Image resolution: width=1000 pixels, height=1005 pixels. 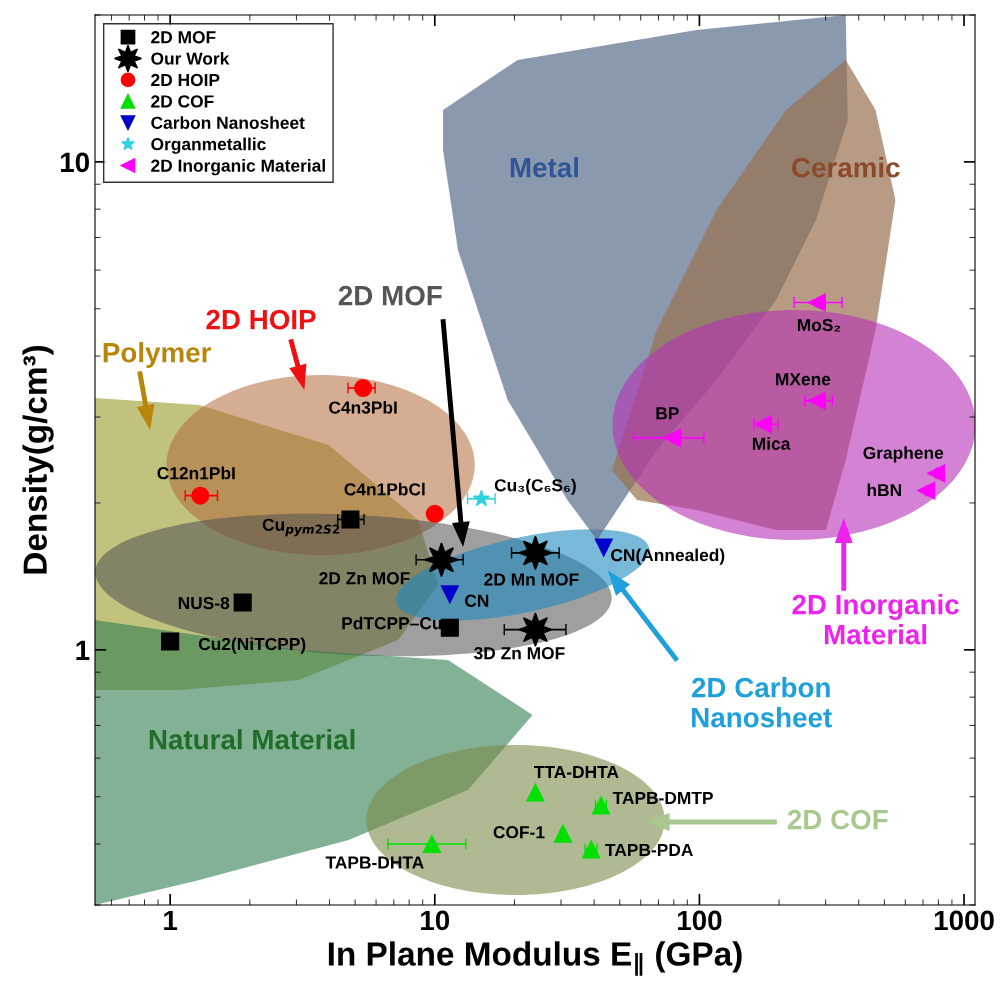 What do you see at coordinates (837, 819) in the screenshot?
I see `annotation: 2D COF` at bounding box center [837, 819].